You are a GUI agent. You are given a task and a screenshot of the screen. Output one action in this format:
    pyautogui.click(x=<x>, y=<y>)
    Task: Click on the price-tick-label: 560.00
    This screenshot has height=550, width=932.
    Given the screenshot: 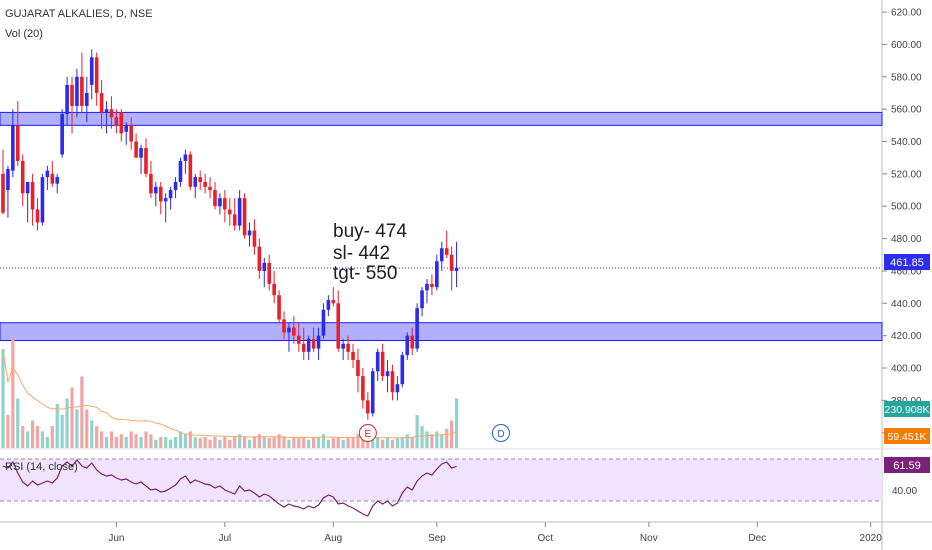 What is the action you would take?
    pyautogui.click(x=906, y=110)
    